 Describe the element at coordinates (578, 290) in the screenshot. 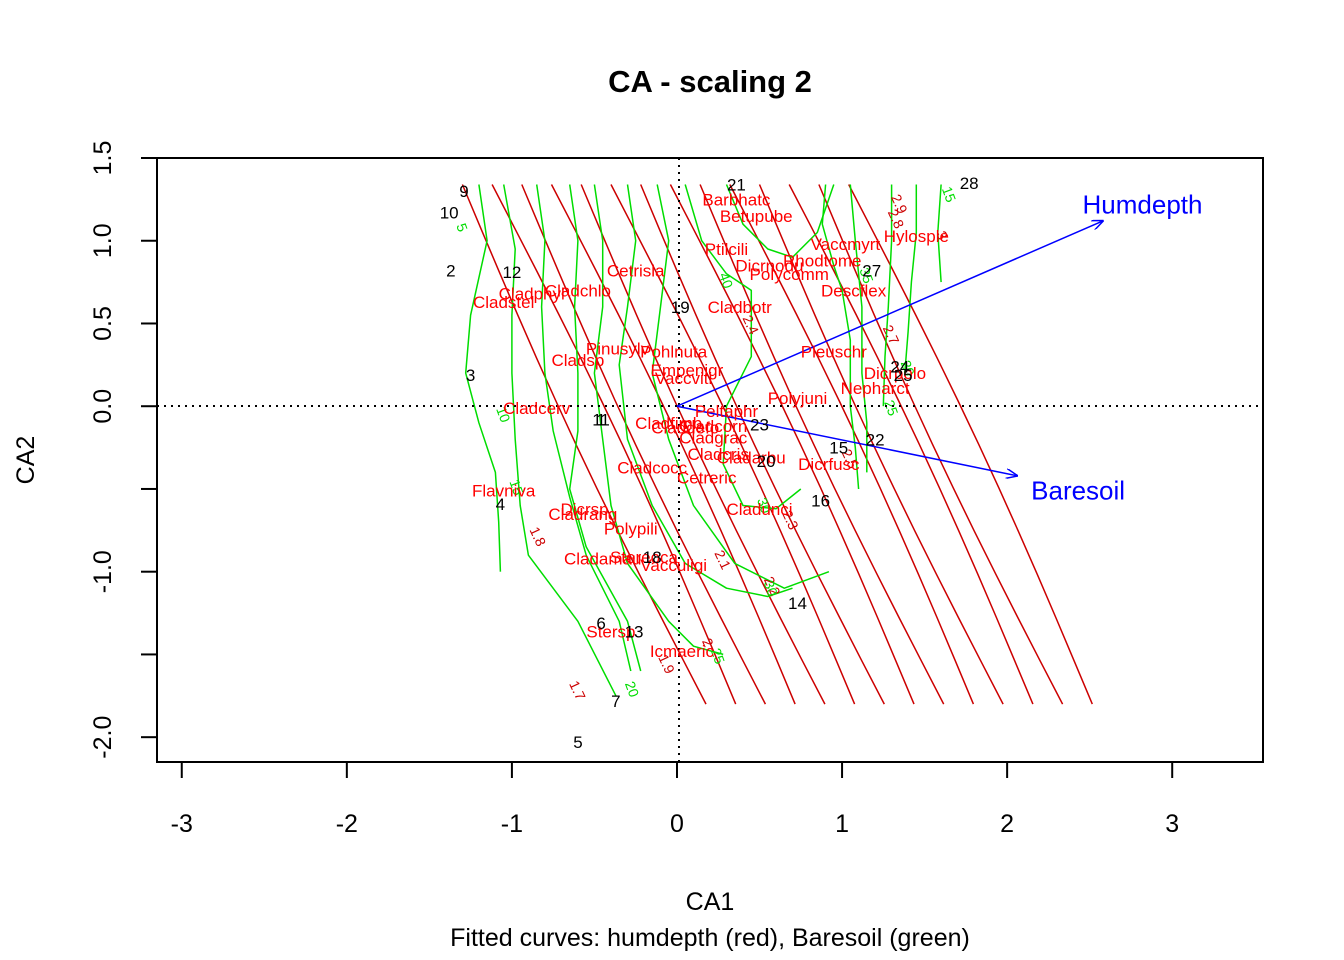

I see `species-label: Cladchlo` at that location.